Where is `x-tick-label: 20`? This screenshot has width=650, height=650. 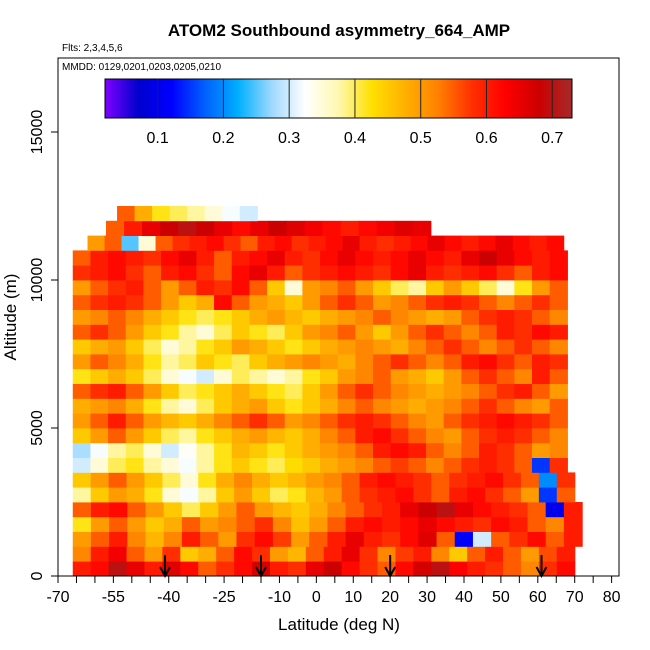
x-tick-label: 20 is located at coordinates (390, 597).